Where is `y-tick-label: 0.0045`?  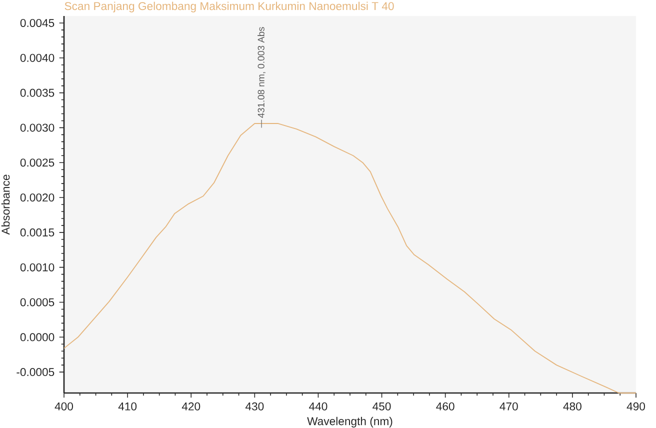
y-tick-label: 0.0045 is located at coordinates (37, 22).